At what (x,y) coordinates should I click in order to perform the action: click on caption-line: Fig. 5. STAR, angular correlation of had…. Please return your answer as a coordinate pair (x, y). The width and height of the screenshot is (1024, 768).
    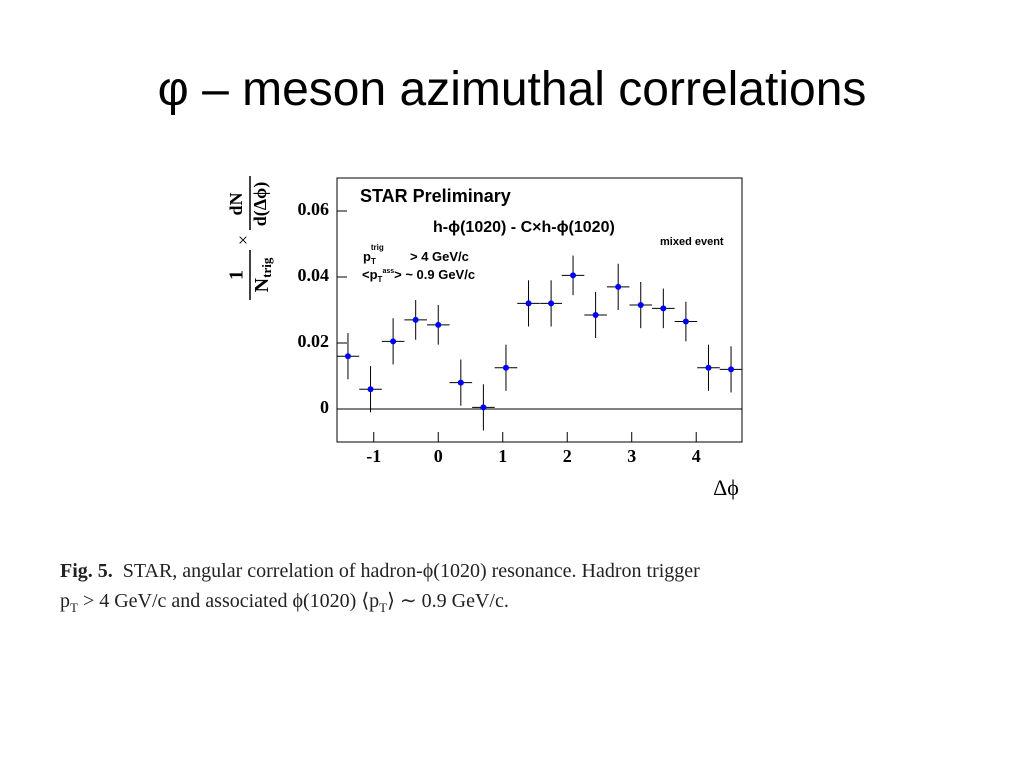
    Looking at the image, I should click on (515, 571).